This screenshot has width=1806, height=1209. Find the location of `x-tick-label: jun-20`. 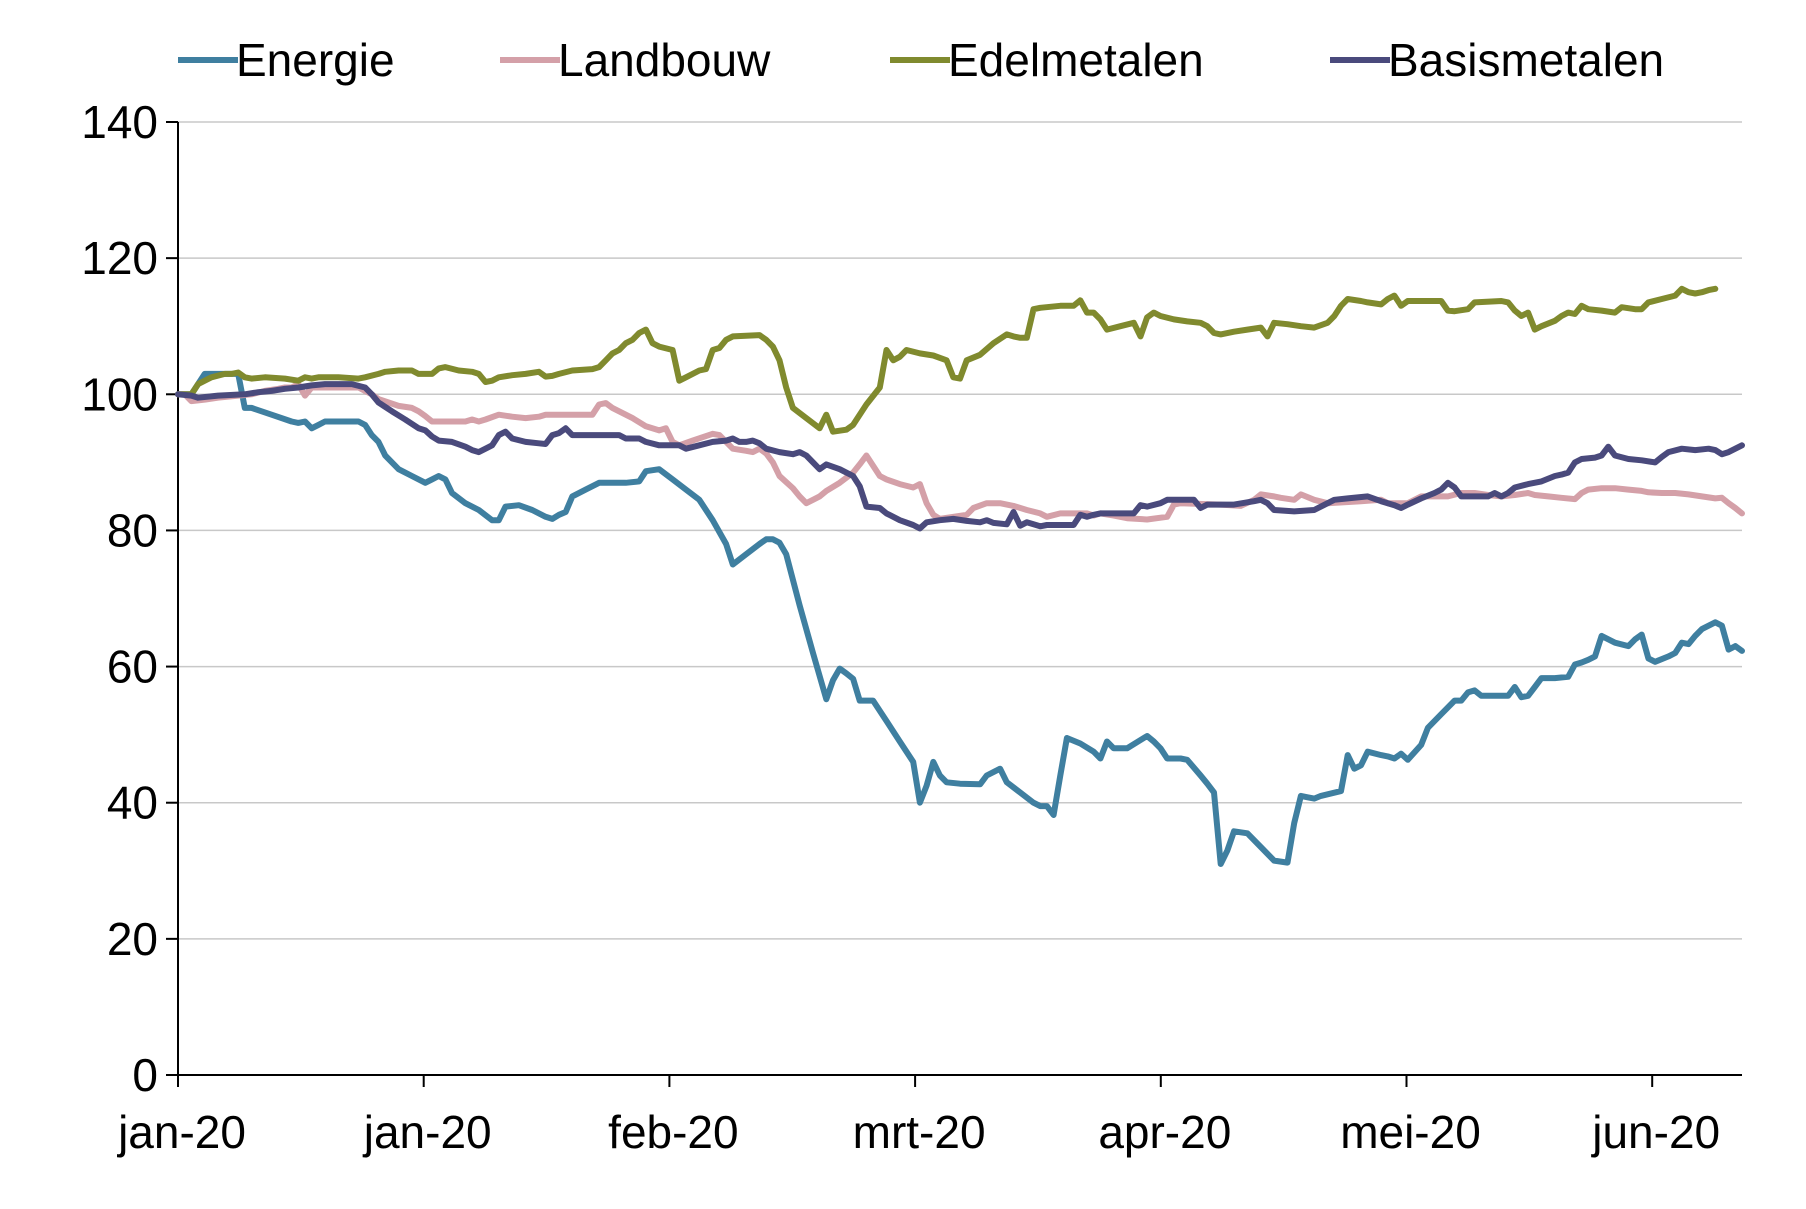

x-tick-label: jun-20 is located at coordinates (1655, 1132).